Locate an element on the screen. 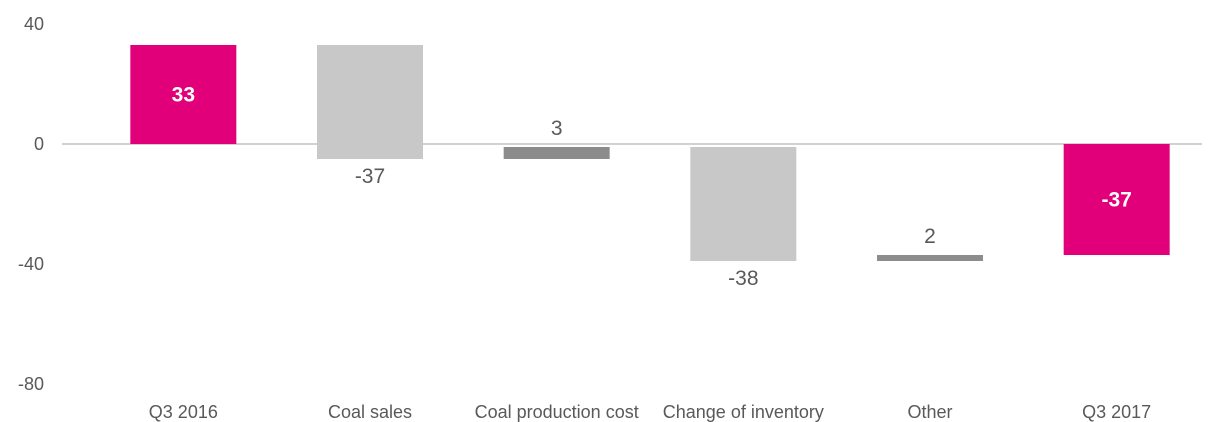 This screenshot has width=1223, height=422. x-category-label: Other is located at coordinates (929, 412).